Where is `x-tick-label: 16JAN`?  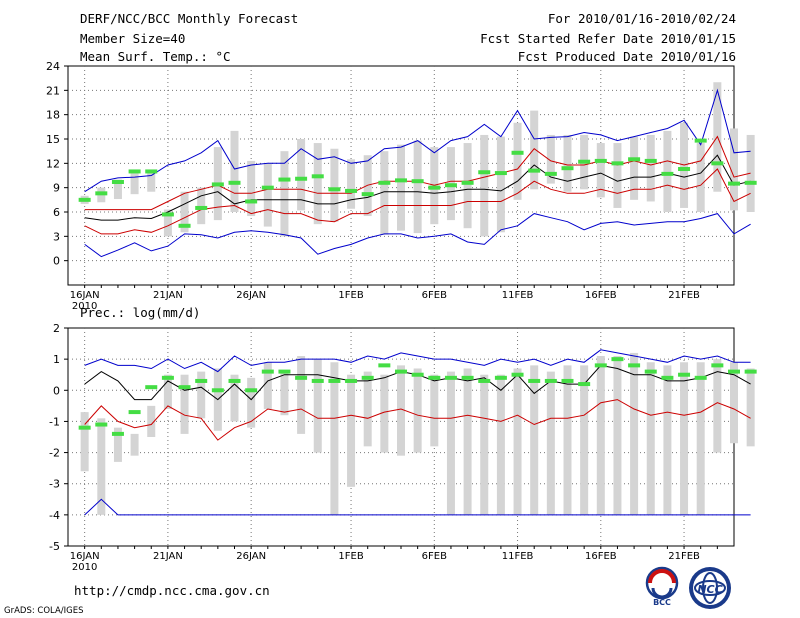
x-tick-label: 16JAN is located at coordinates (85, 556).